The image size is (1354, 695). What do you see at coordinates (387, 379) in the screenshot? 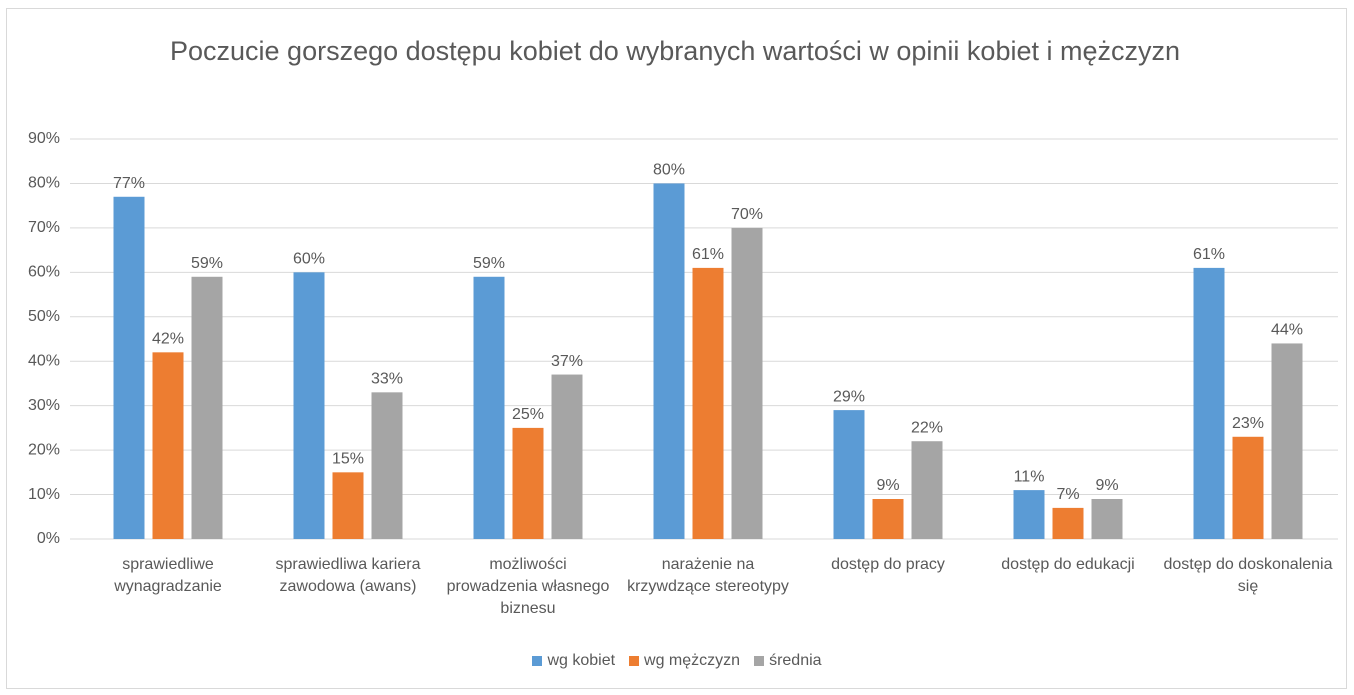
I see `data-label: 33%` at bounding box center [387, 379].